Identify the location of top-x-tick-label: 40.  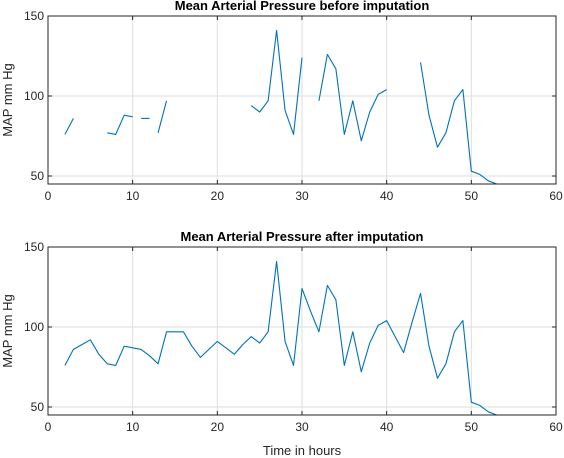
(387, 196).